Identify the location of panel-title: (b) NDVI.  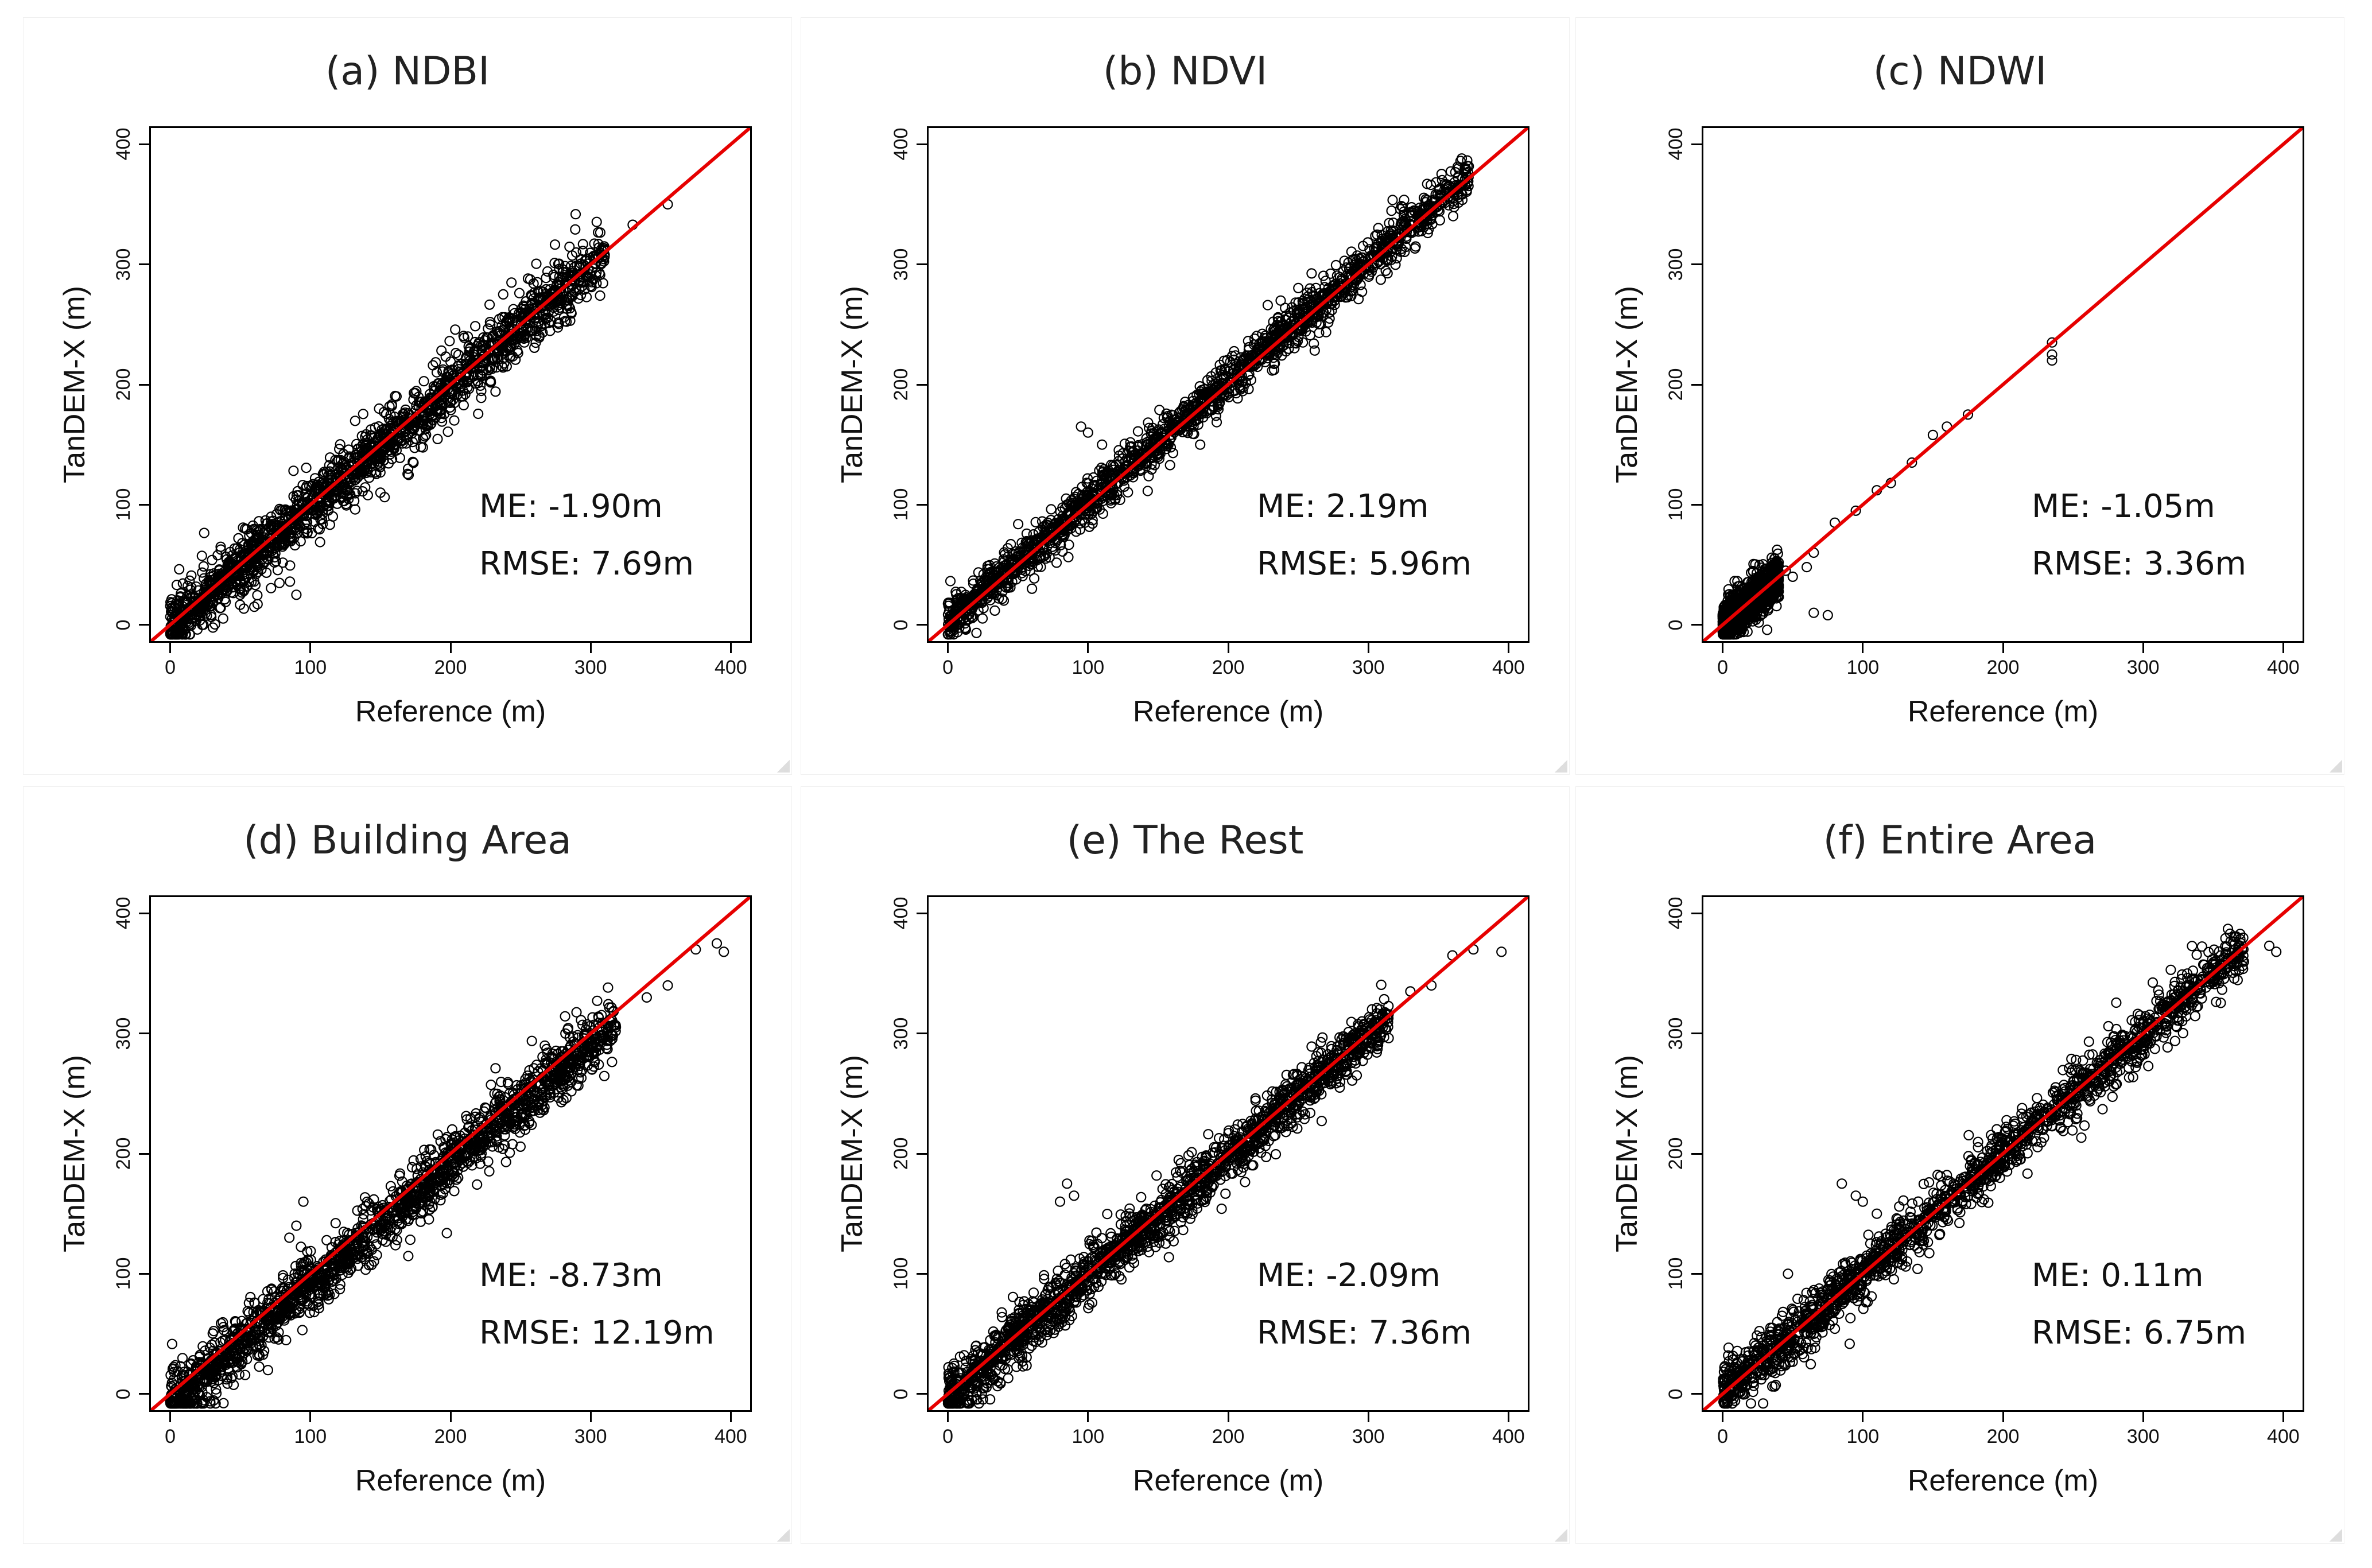
(1185, 71).